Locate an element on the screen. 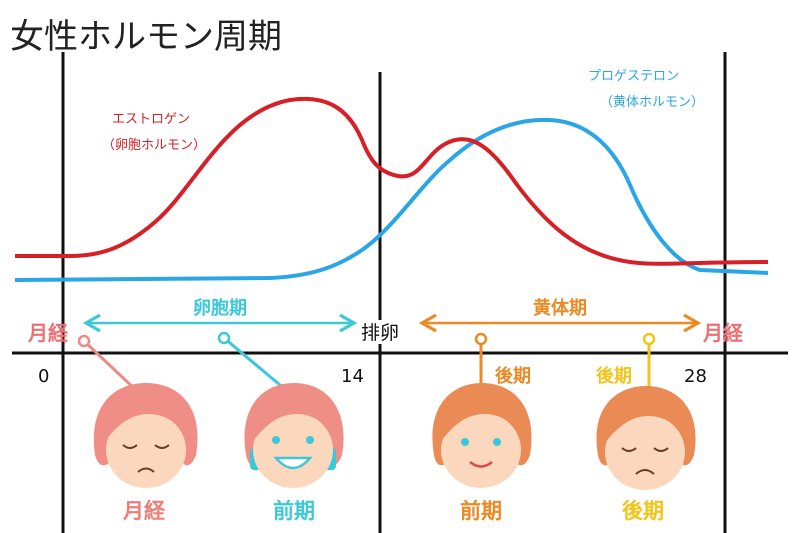  luteal-late-tag: 後期 is located at coordinates (614, 376).